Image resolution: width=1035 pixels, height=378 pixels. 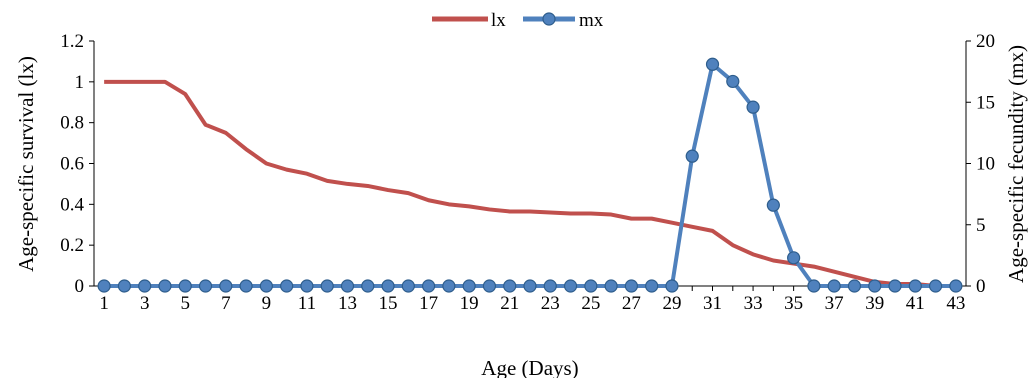 What do you see at coordinates (80, 82) in the screenshot?
I see `left-y-tick-label: 1` at bounding box center [80, 82].